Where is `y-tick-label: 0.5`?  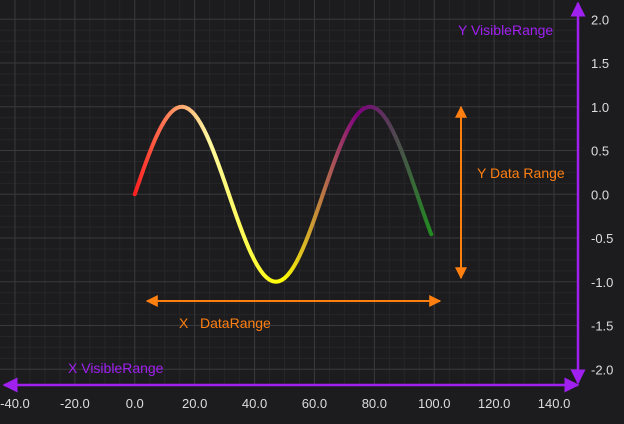
y-tick-label: 0.5 is located at coordinates (600, 151).